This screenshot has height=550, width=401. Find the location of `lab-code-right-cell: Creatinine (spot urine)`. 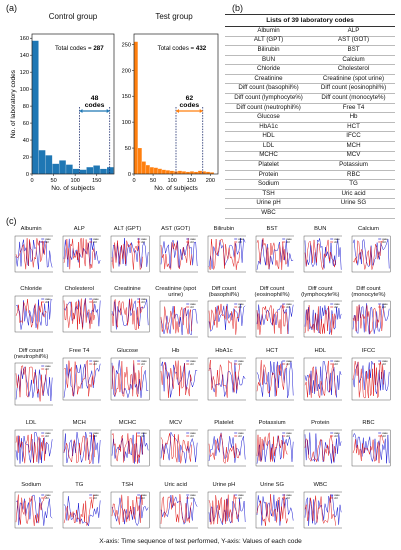

lab-code-right-cell: Creatinine (spot urine) is located at coordinates (353, 79).